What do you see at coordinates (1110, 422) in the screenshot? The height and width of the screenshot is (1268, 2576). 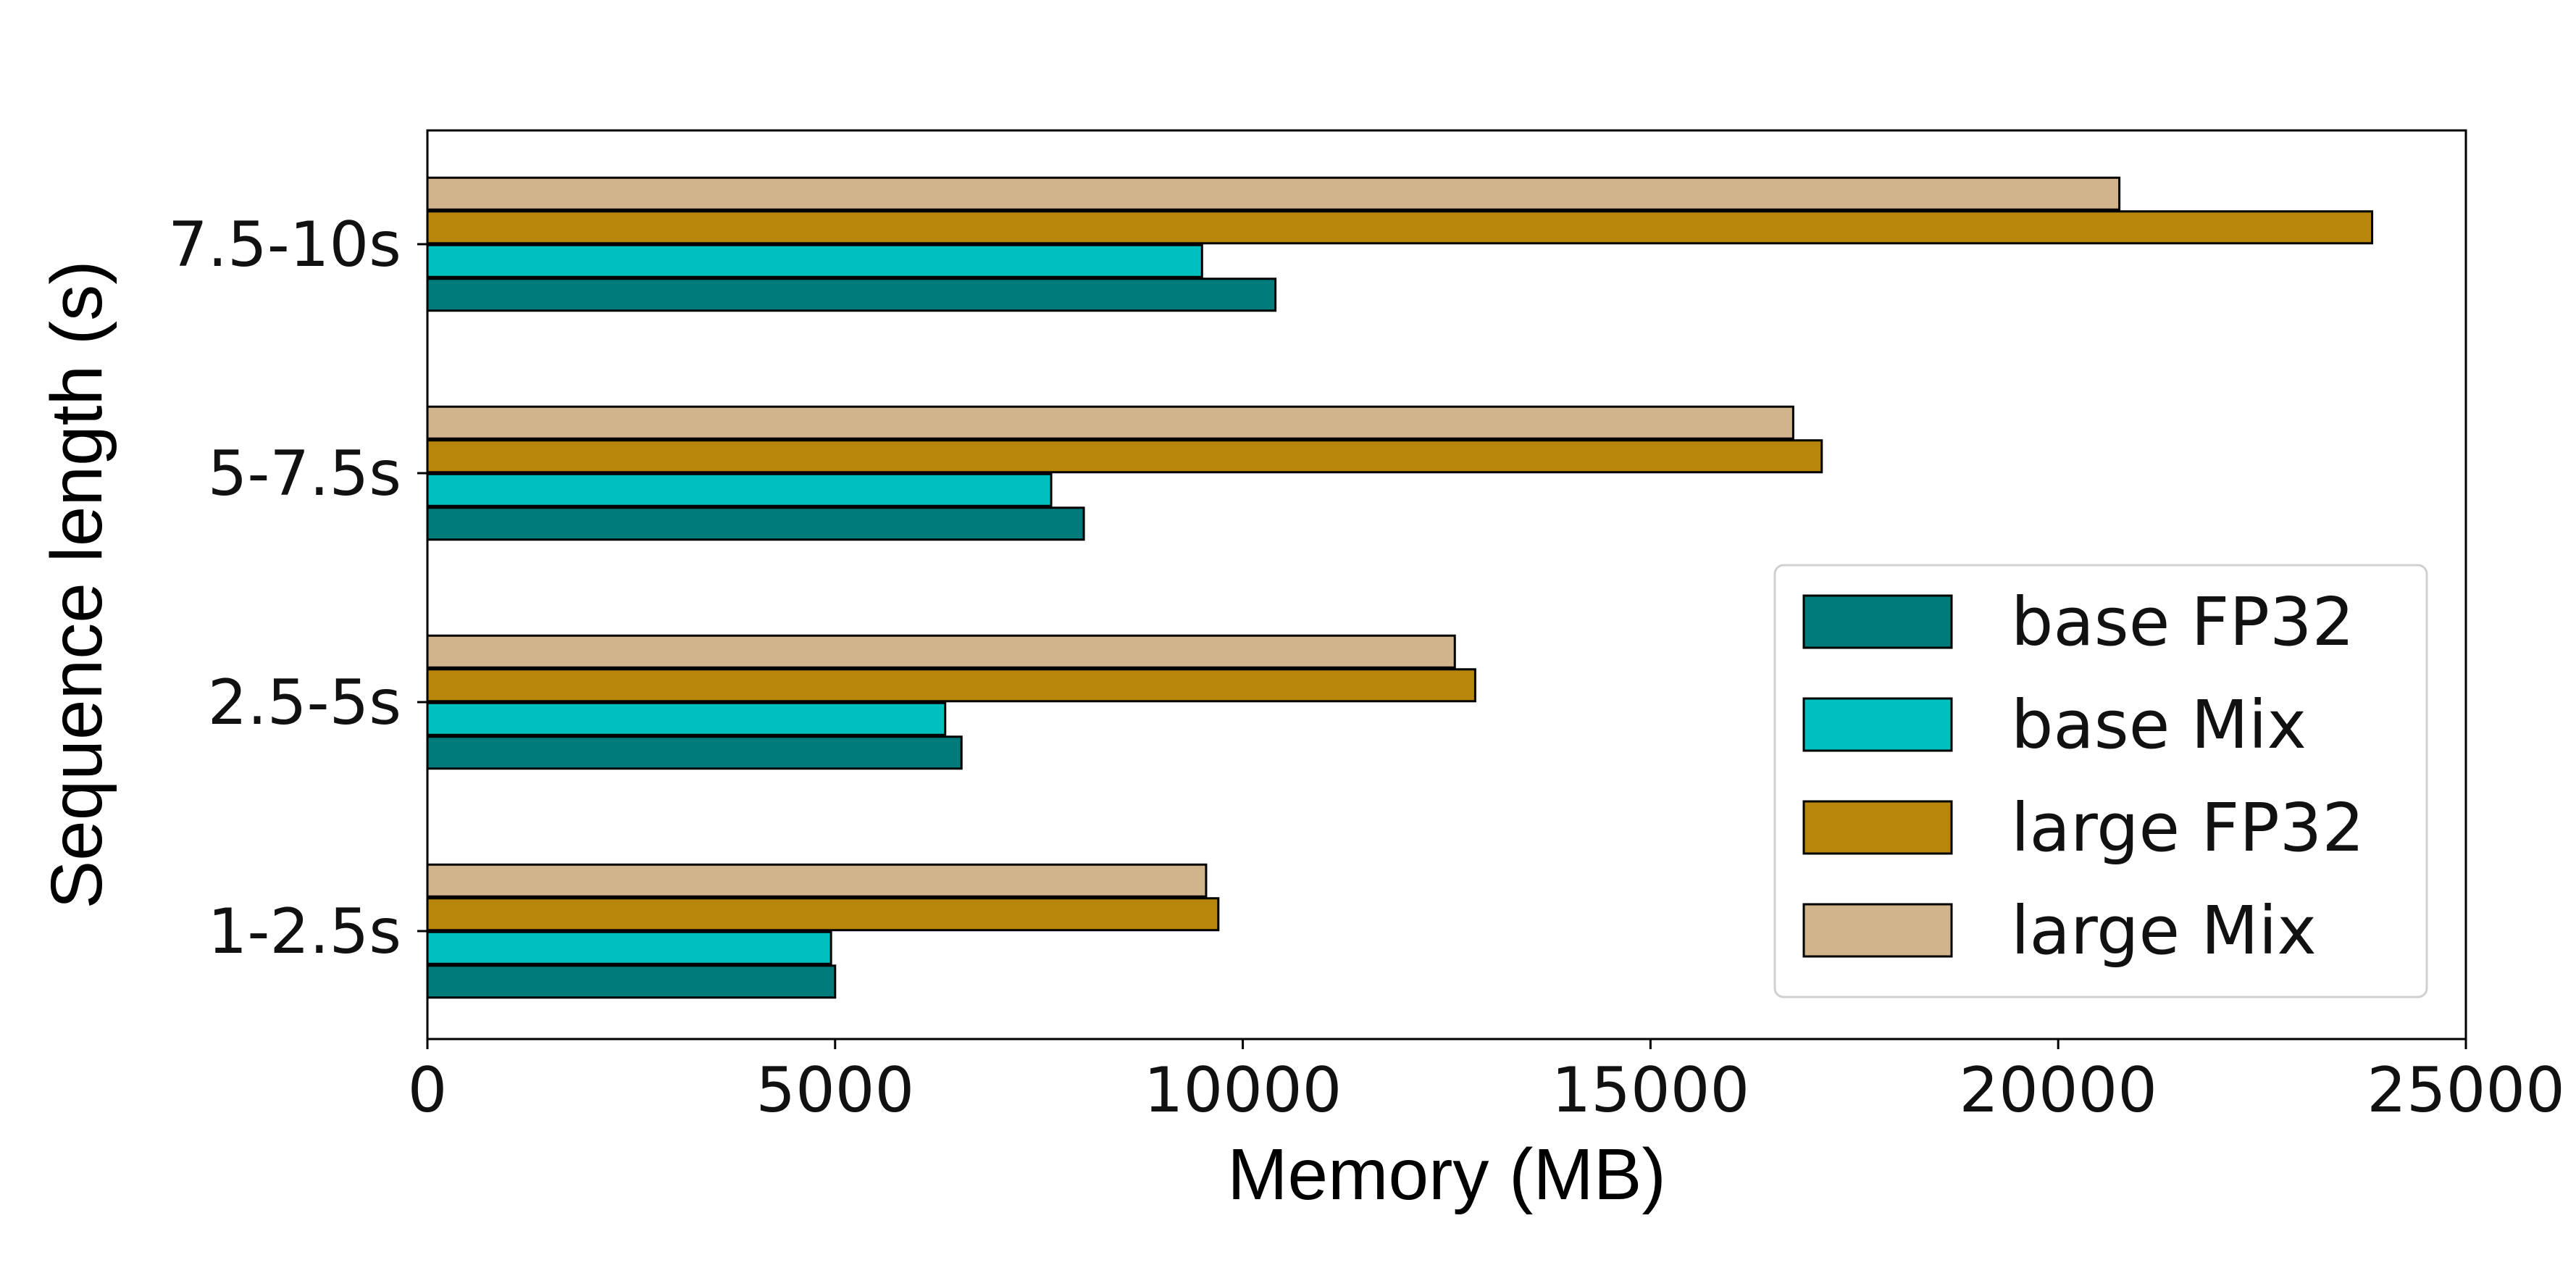 I see `bar-large-mix-5-7-5s` at bounding box center [1110, 422].